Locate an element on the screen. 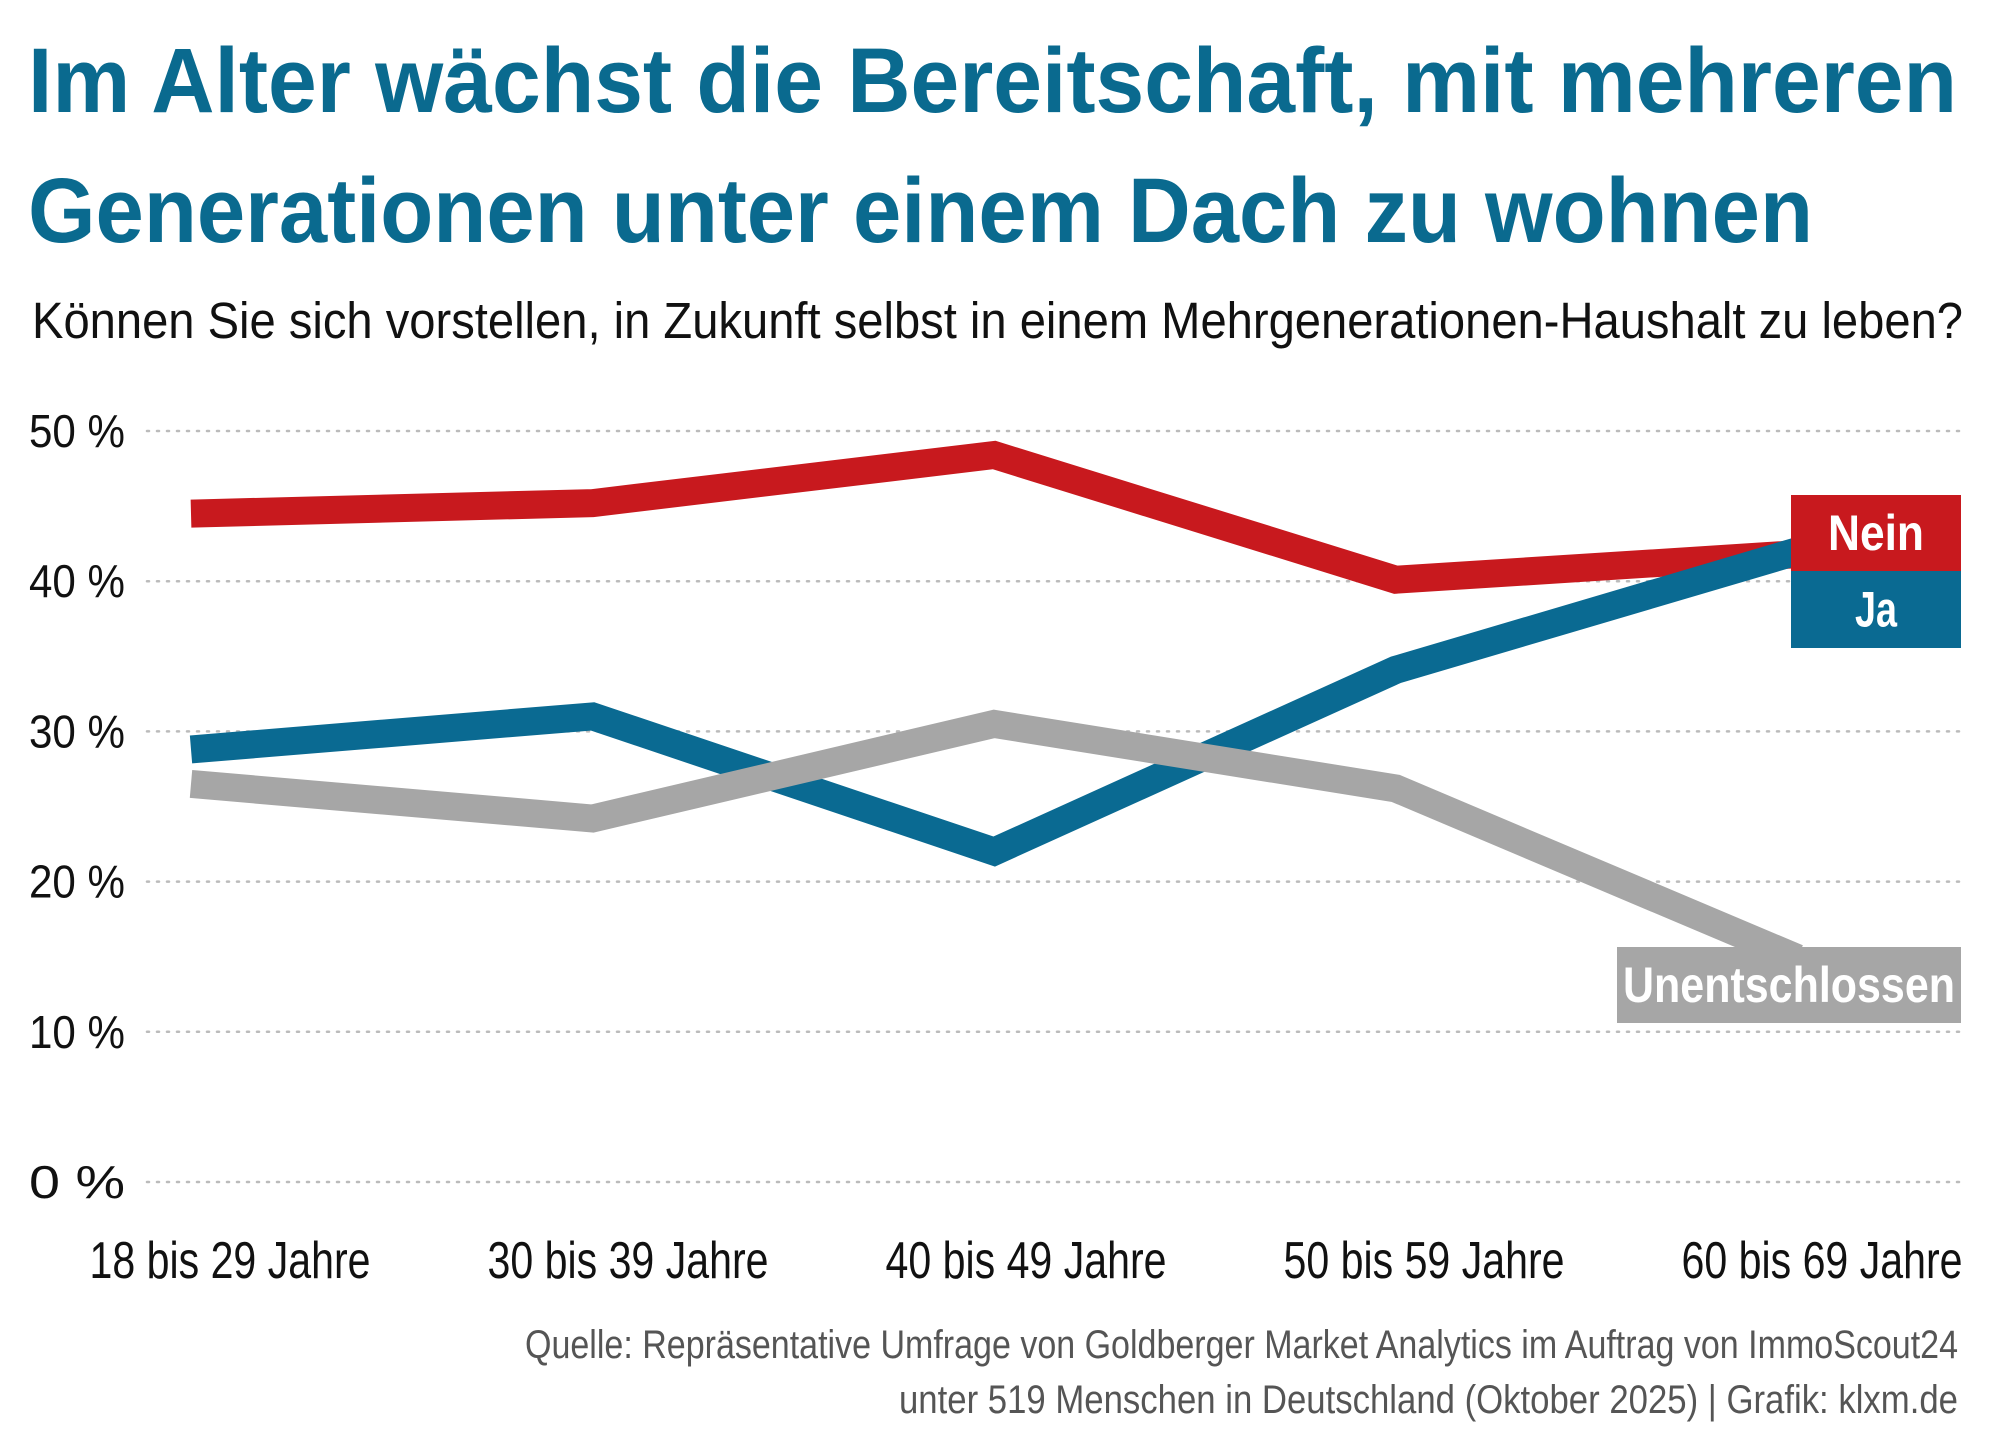  legend-label: Ja is located at coordinates (1876, 610).